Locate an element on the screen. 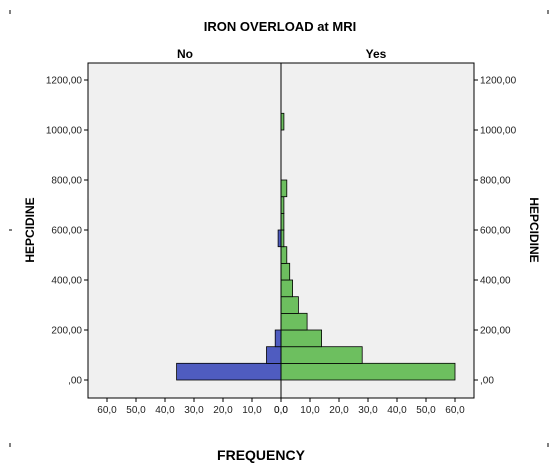 The width and height of the screenshot is (551, 463). panel-label-no: No is located at coordinates (185, 54).